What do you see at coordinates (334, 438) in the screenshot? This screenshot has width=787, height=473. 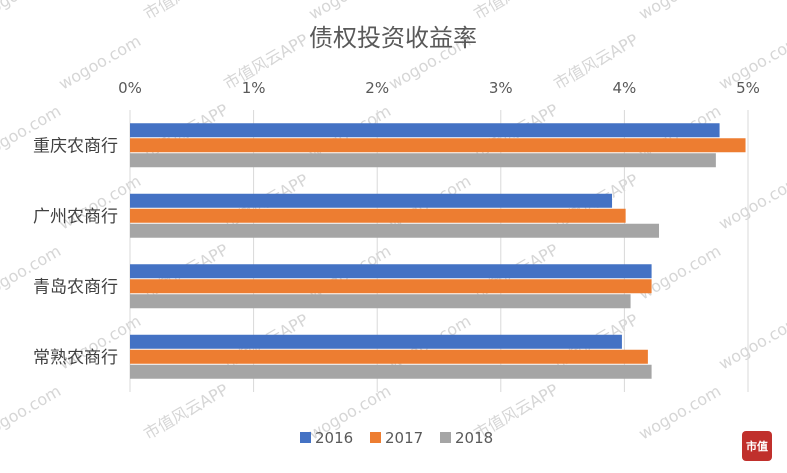 I see `legend-label: 2016` at bounding box center [334, 438].